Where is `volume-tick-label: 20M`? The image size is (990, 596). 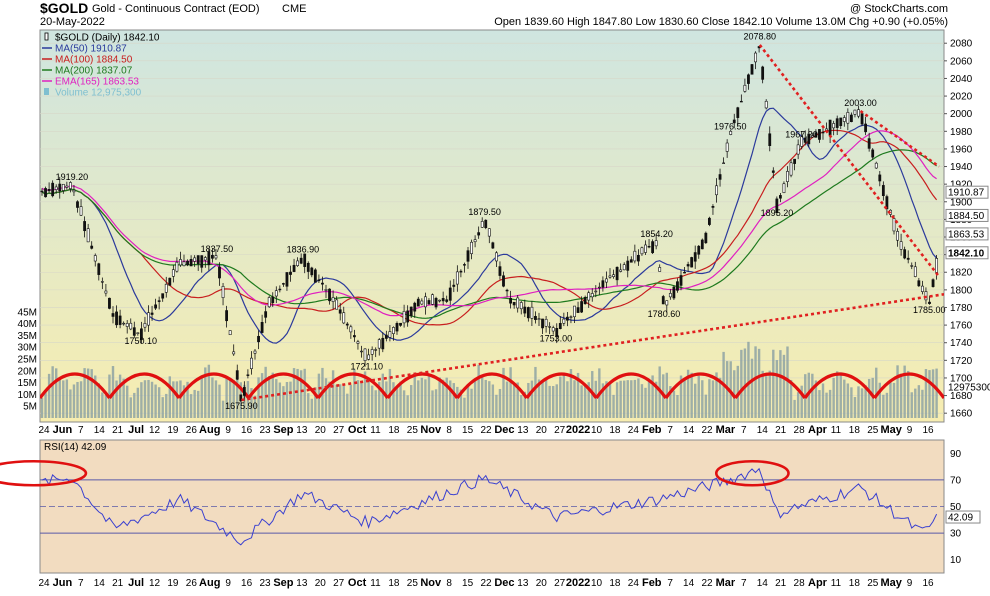 volume-tick-label: 20M is located at coordinates (27, 371).